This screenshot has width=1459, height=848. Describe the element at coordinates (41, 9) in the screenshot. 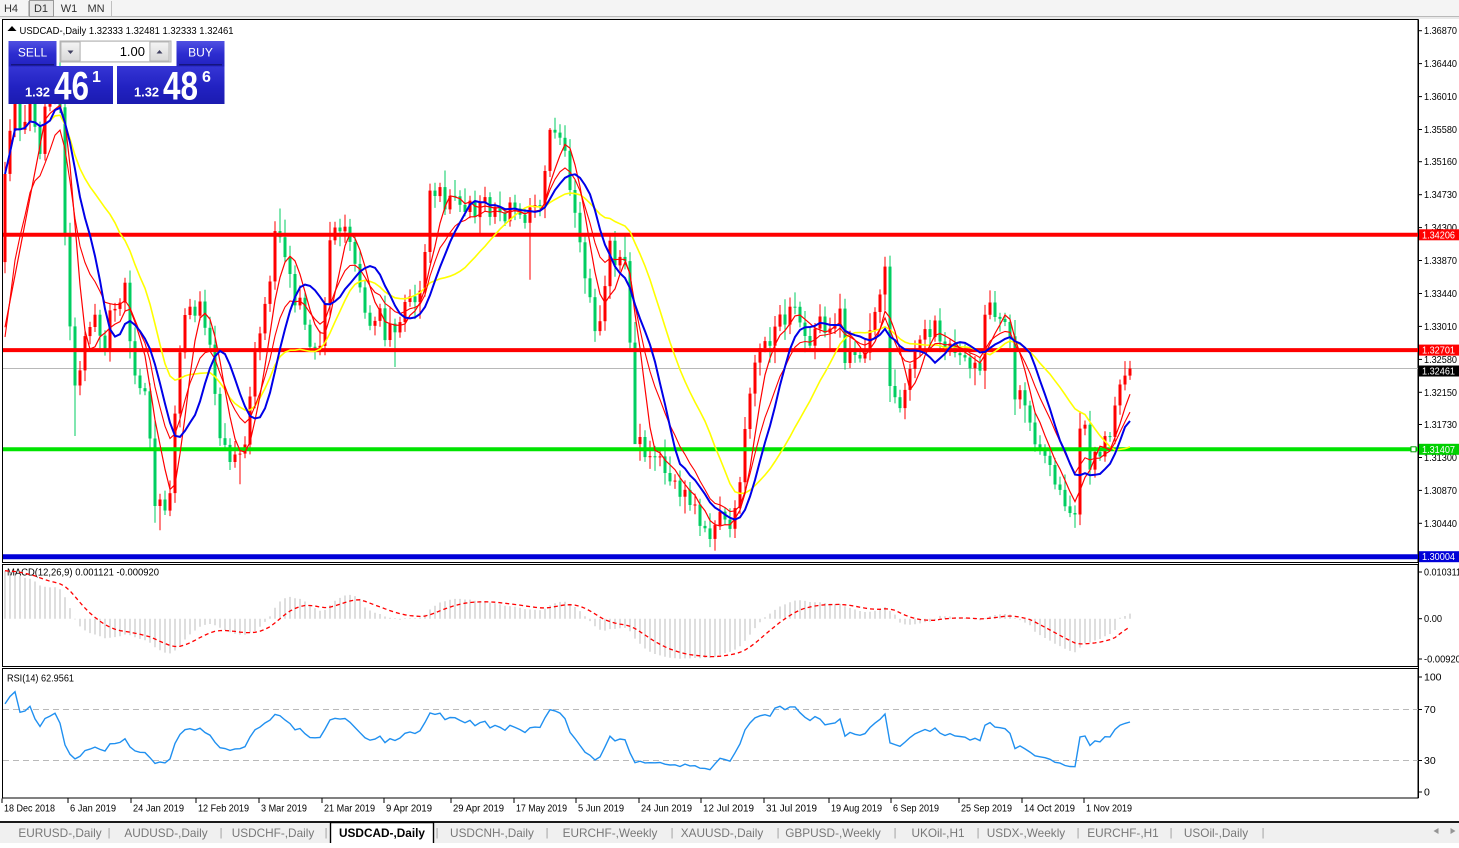

I see `svg-text: D1` at that location.